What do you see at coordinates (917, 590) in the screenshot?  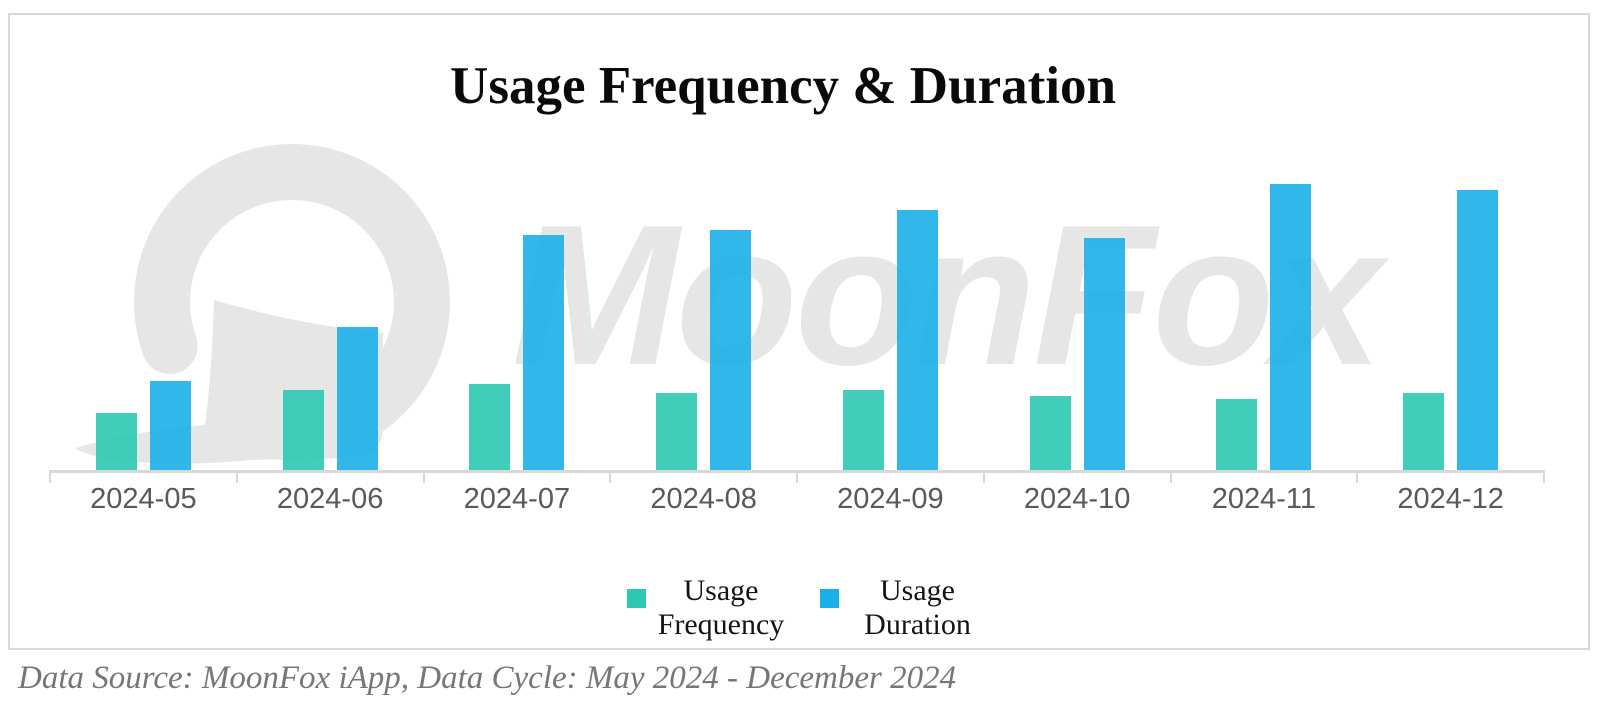 I see `legend-label-duration-line1: Usage` at bounding box center [917, 590].